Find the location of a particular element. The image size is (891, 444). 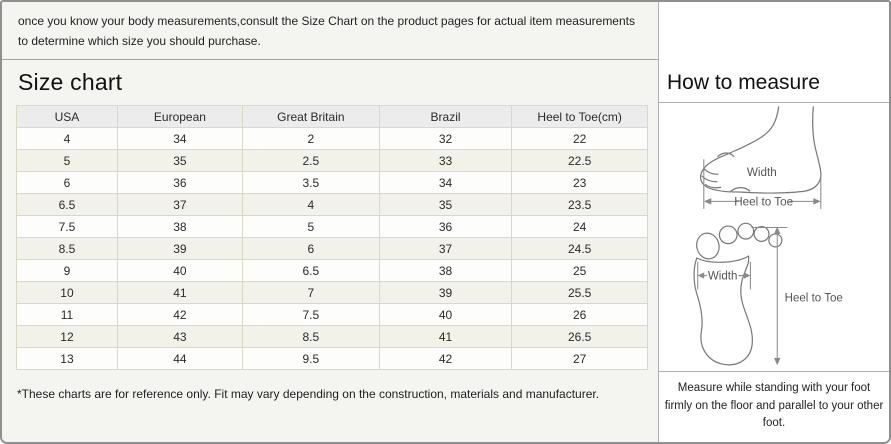

table-row: 9 40 6.5 38 25 is located at coordinates (332, 270).